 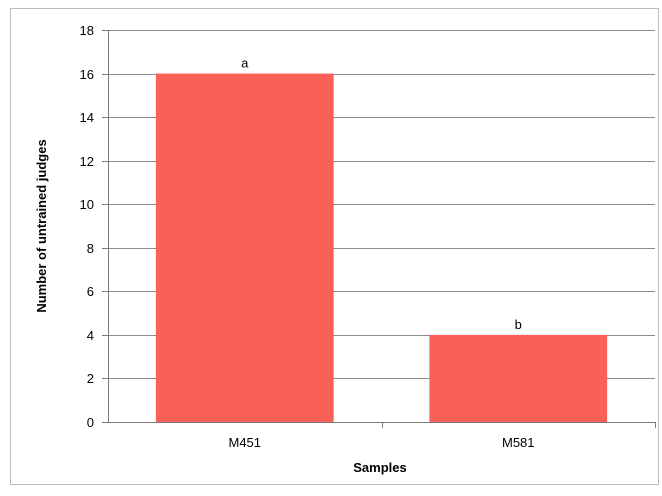 What do you see at coordinates (518, 378) in the screenshot?
I see `bar` at bounding box center [518, 378].